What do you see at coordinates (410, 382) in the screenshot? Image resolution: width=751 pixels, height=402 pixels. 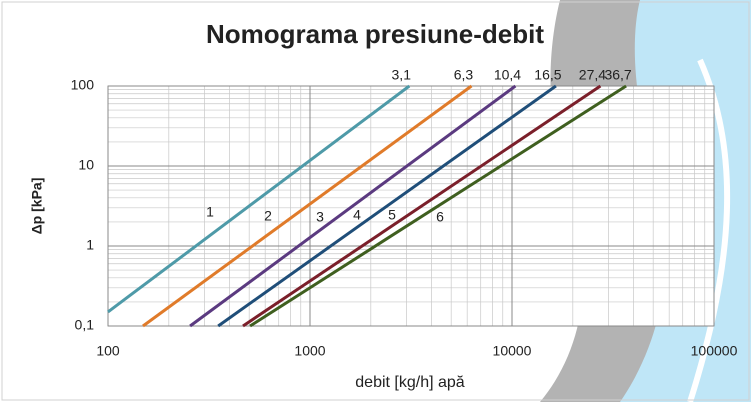 I see `x-axis-label: debit [kg/h] apă` at bounding box center [410, 382].